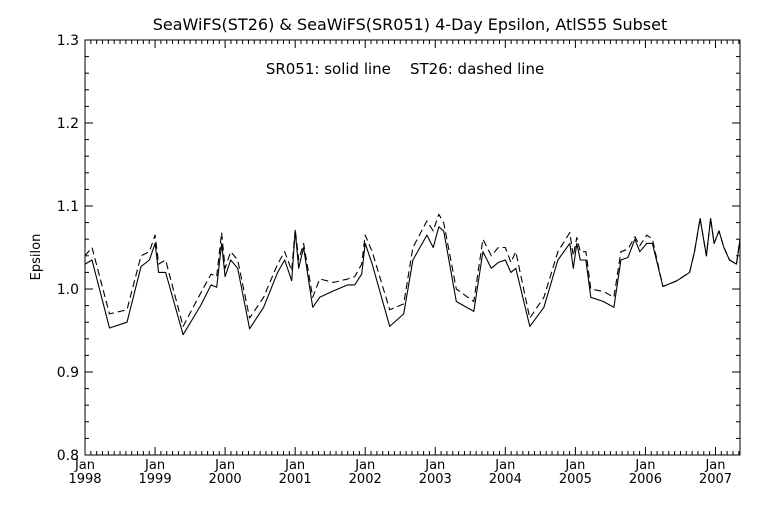  I want to click on x-tick-year: 2006, so click(645, 479).